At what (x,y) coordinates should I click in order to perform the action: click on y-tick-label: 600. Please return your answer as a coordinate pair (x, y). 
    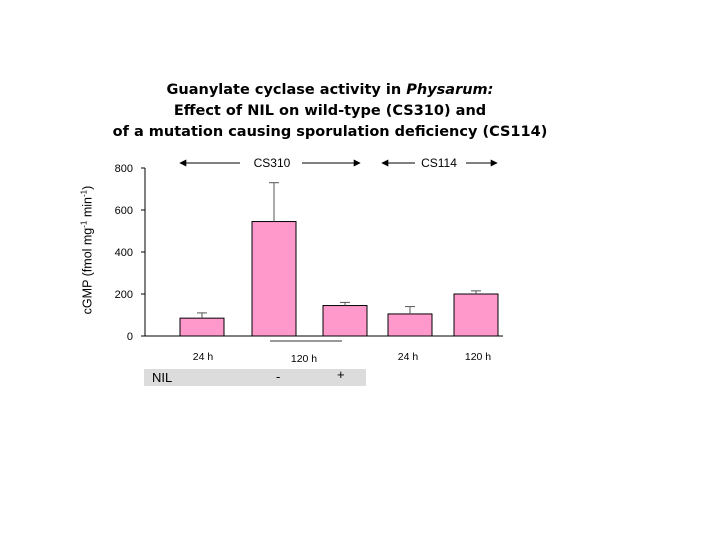
    Looking at the image, I should click on (124, 211).